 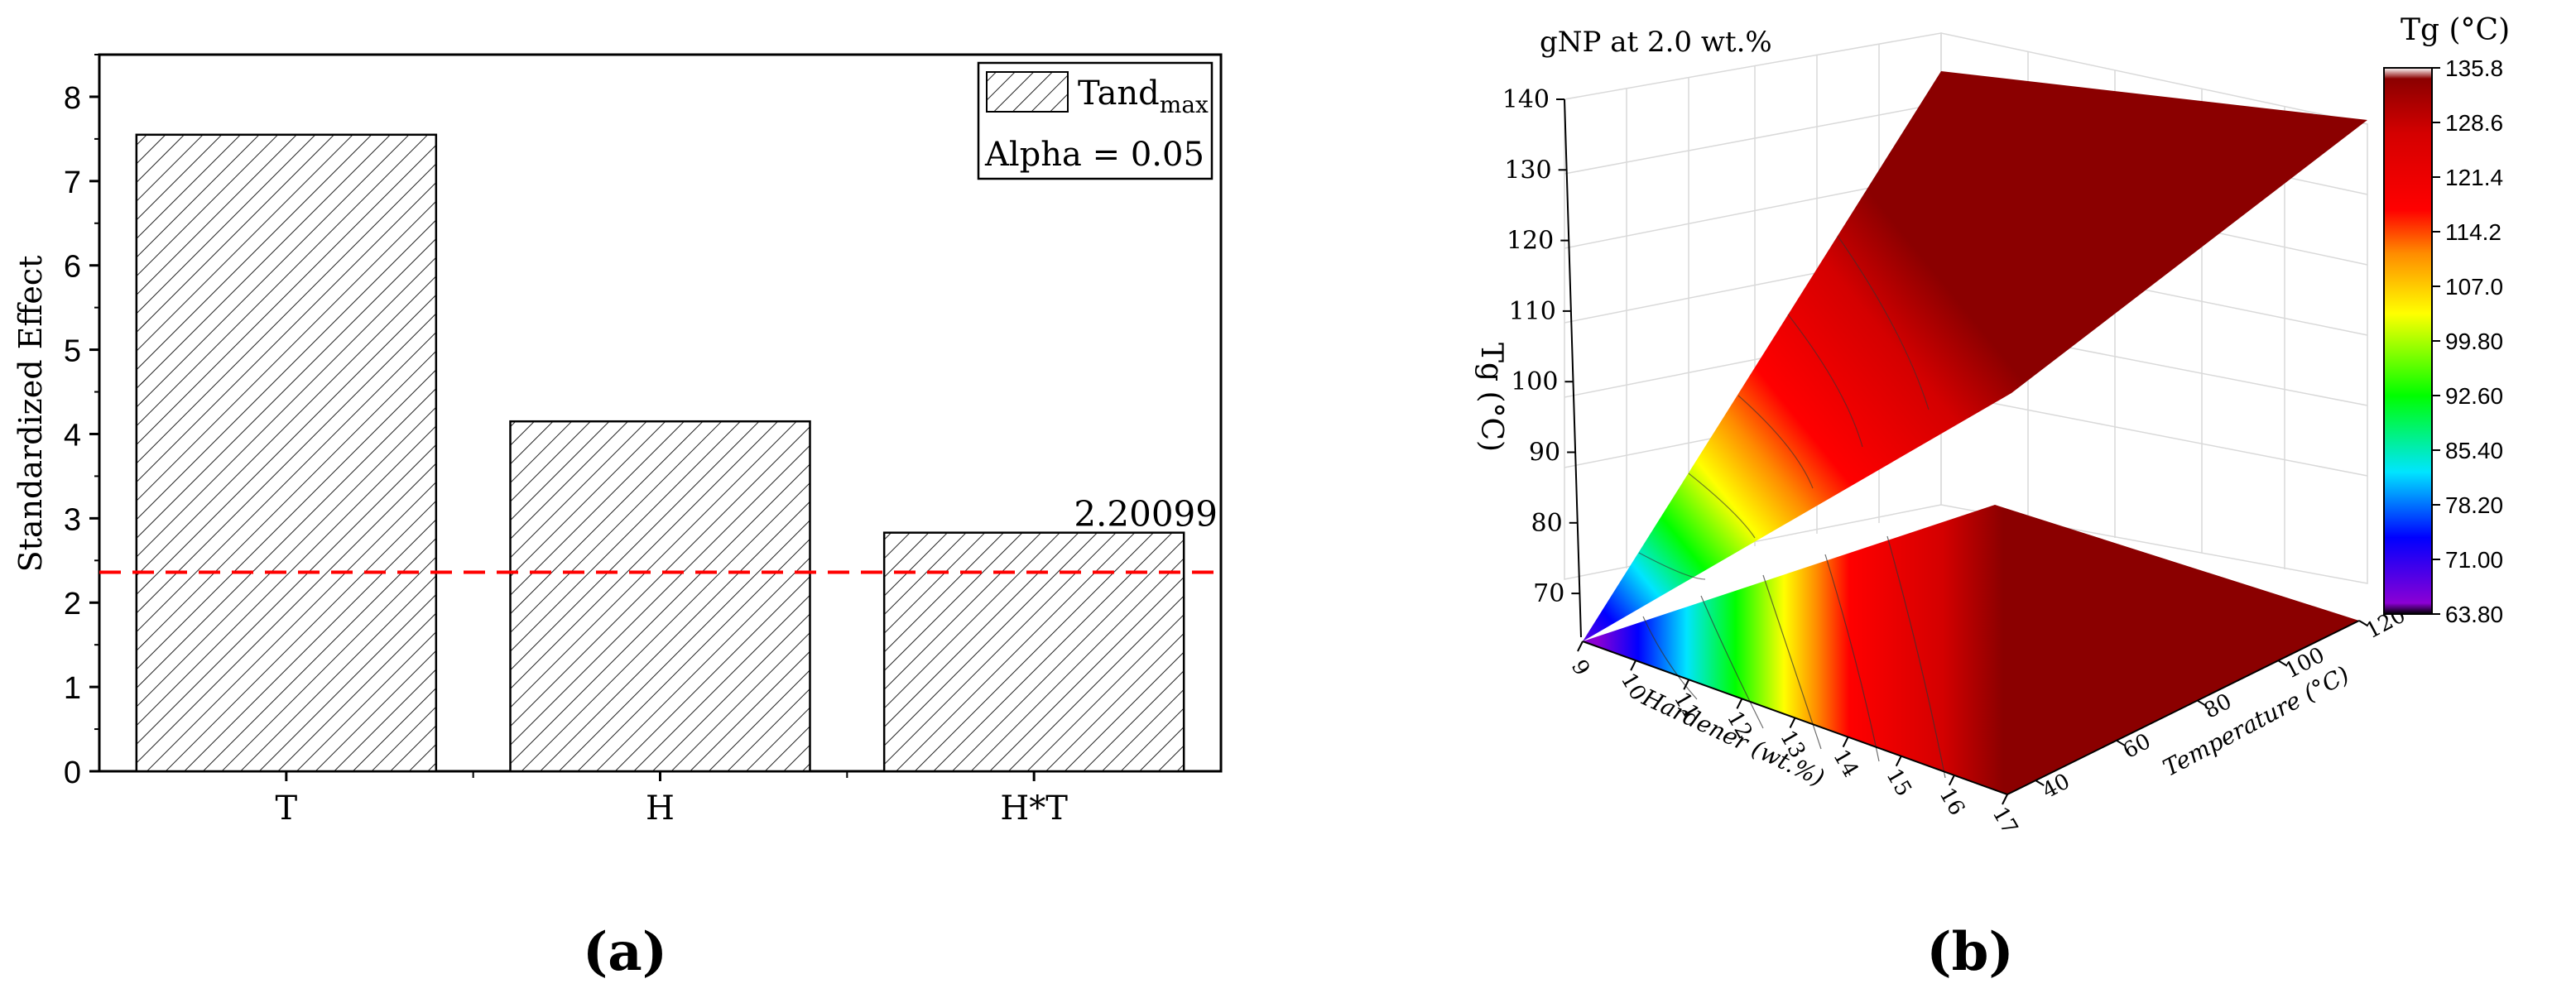 What do you see at coordinates (72, 688) in the screenshot?
I see `y-tick-label: 1` at bounding box center [72, 688].